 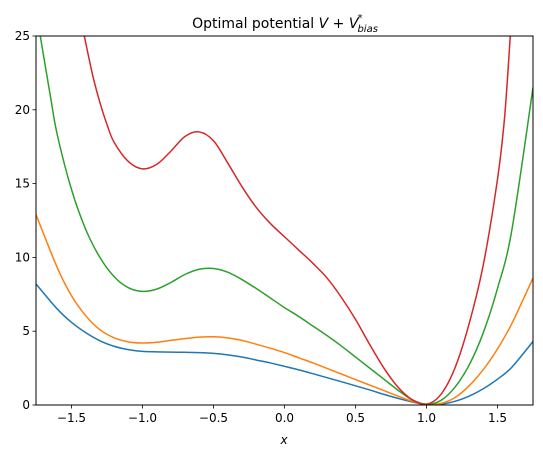 What do you see at coordinates (22, 36) in the screenshot?
I see `y-tick-label: 25` at bounding box center [22, 36].